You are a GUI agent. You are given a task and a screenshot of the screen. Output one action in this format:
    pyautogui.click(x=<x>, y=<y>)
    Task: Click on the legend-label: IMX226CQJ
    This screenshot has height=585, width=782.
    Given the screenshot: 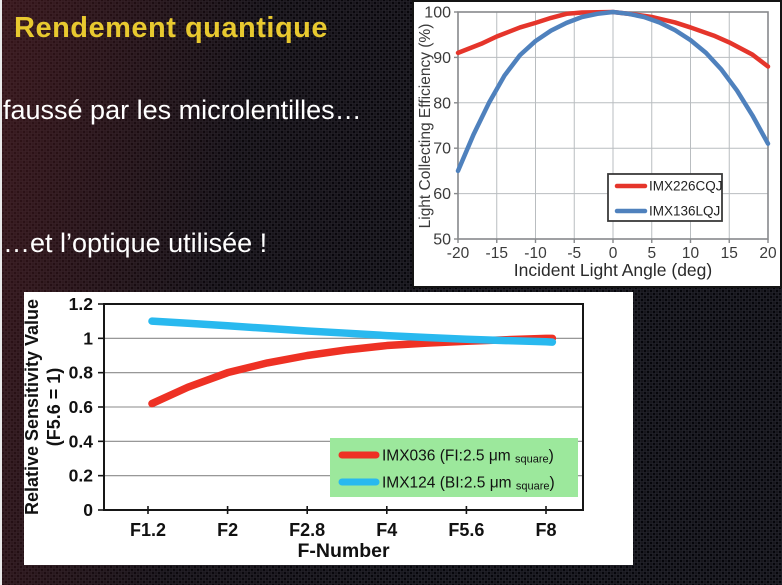 What is the action you would take?
    pyautogui.click(x=686, y=186)
    